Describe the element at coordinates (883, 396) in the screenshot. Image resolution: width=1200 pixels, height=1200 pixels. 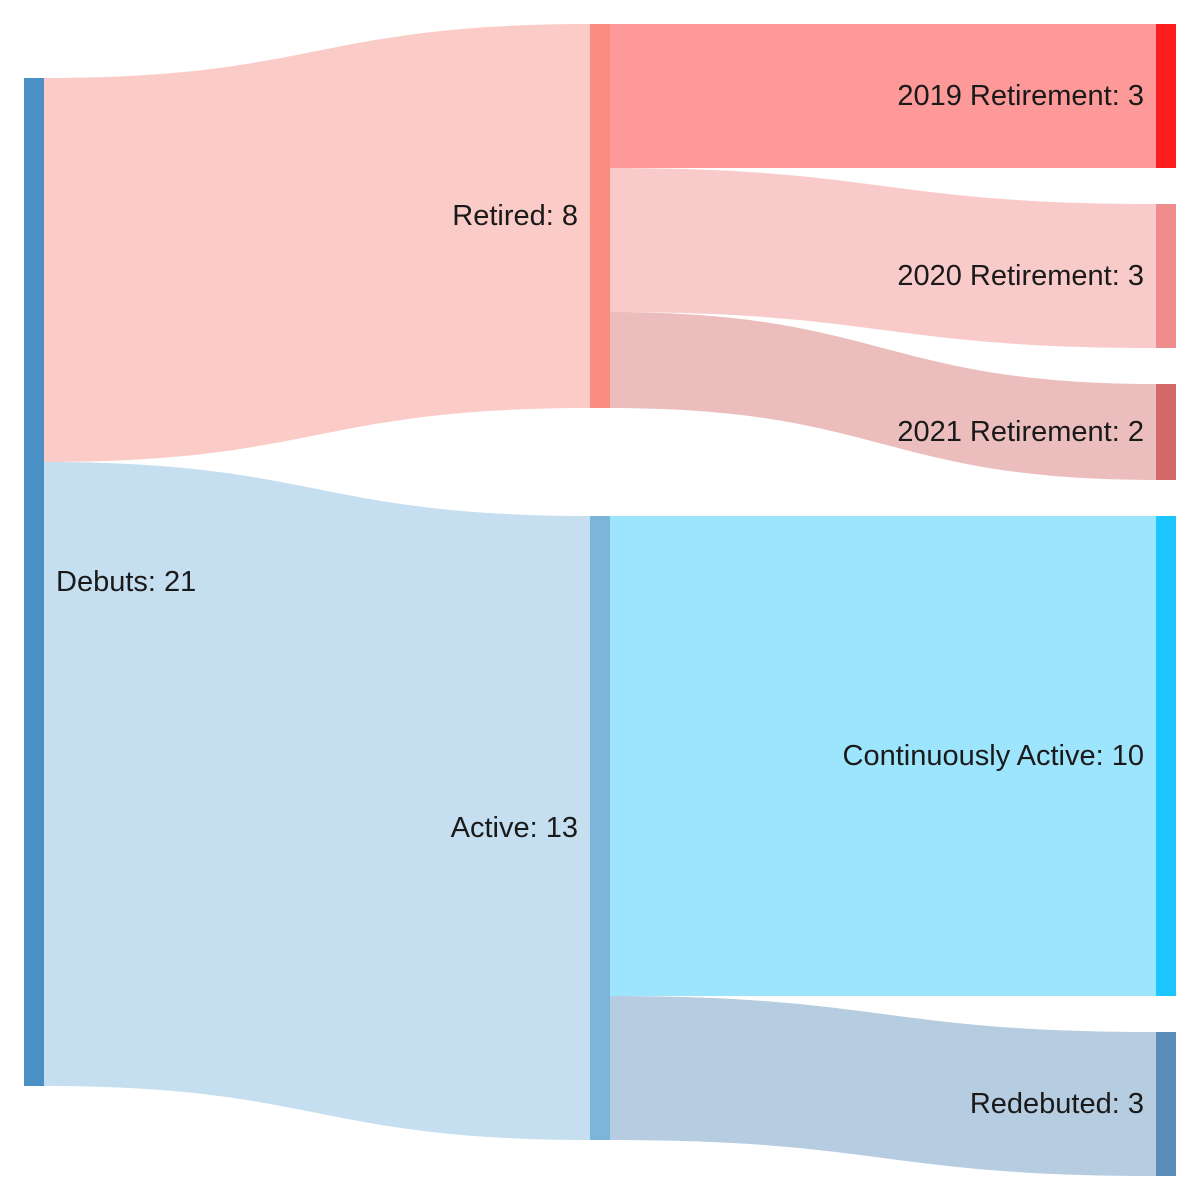
I see `link-retired-to-r2021` at that location.